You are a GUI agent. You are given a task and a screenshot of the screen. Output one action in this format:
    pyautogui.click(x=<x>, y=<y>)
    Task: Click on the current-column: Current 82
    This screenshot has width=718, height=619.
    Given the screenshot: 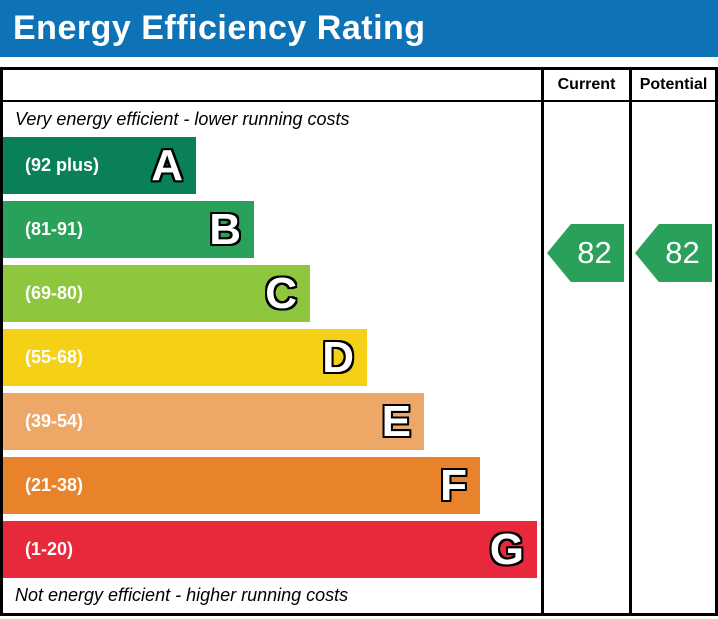 What is the action you would take?
    pyautogui.click(x=585, y=341)
    